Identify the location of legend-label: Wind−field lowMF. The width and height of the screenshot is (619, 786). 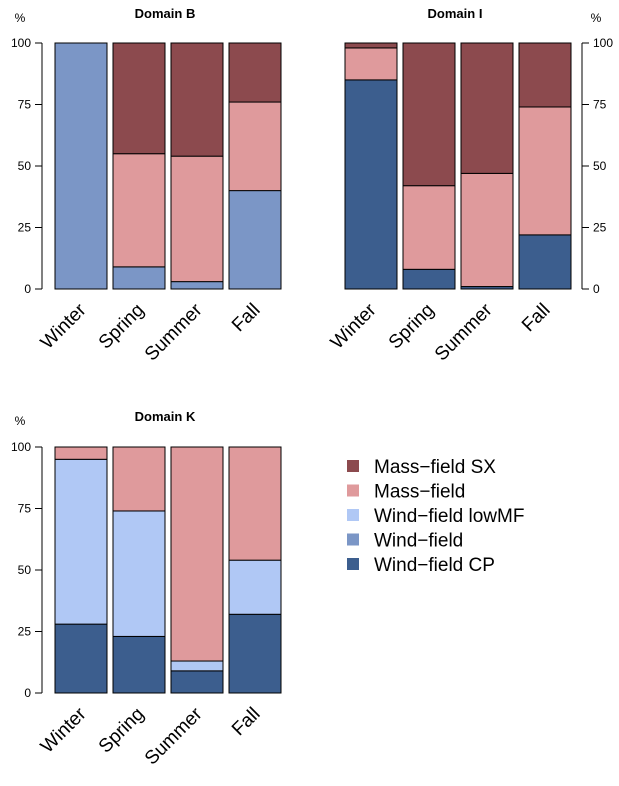
(449, 516).